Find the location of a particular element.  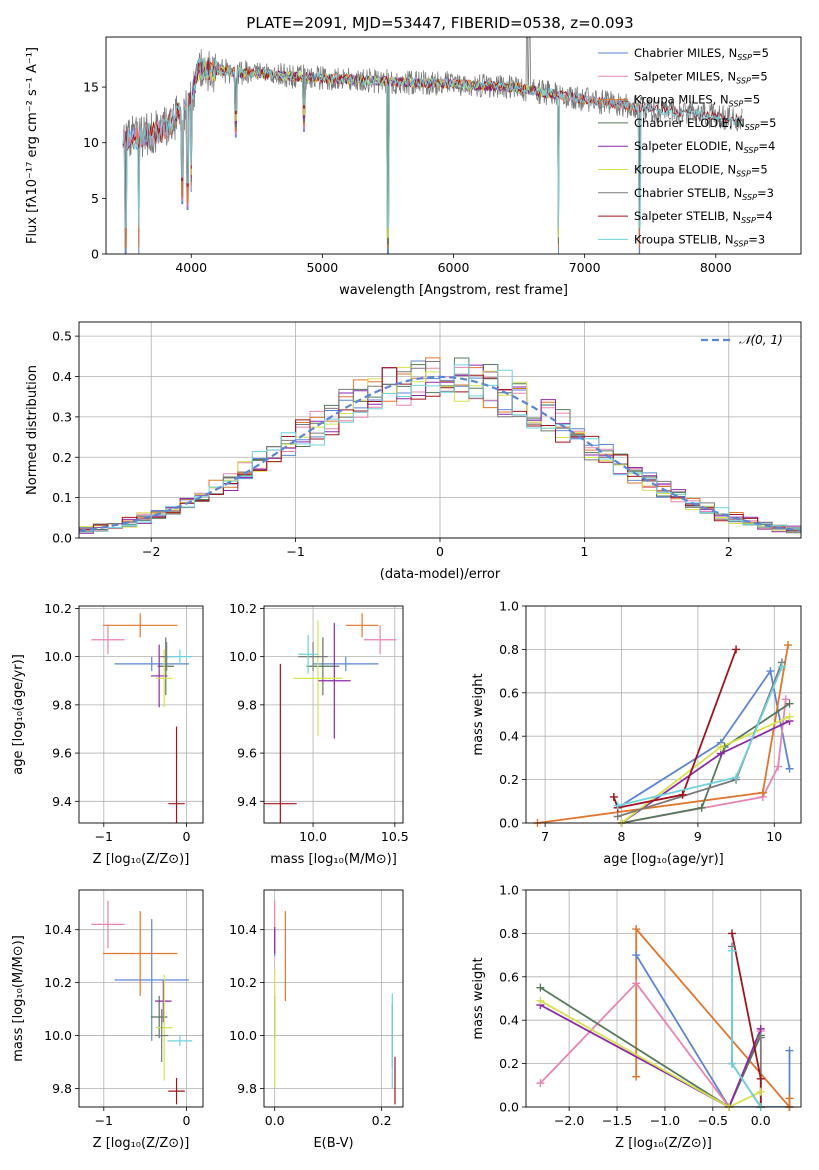

y-tick-label: 9.6 is located at coordinates (62, 753).